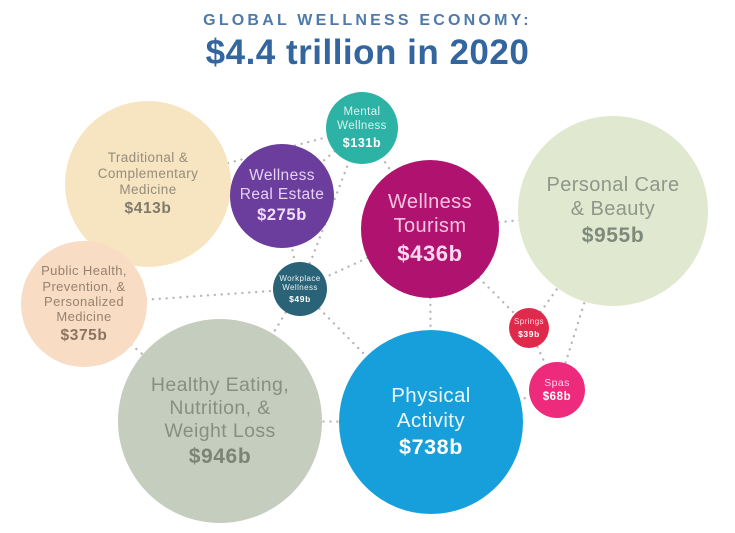 Image resolution: width=735 pixels, height=533 pixels. What do you see at coordinates (220, 456) in the screenshot?
I see `bubble-value: $946b` at bounding box center [220, 456].